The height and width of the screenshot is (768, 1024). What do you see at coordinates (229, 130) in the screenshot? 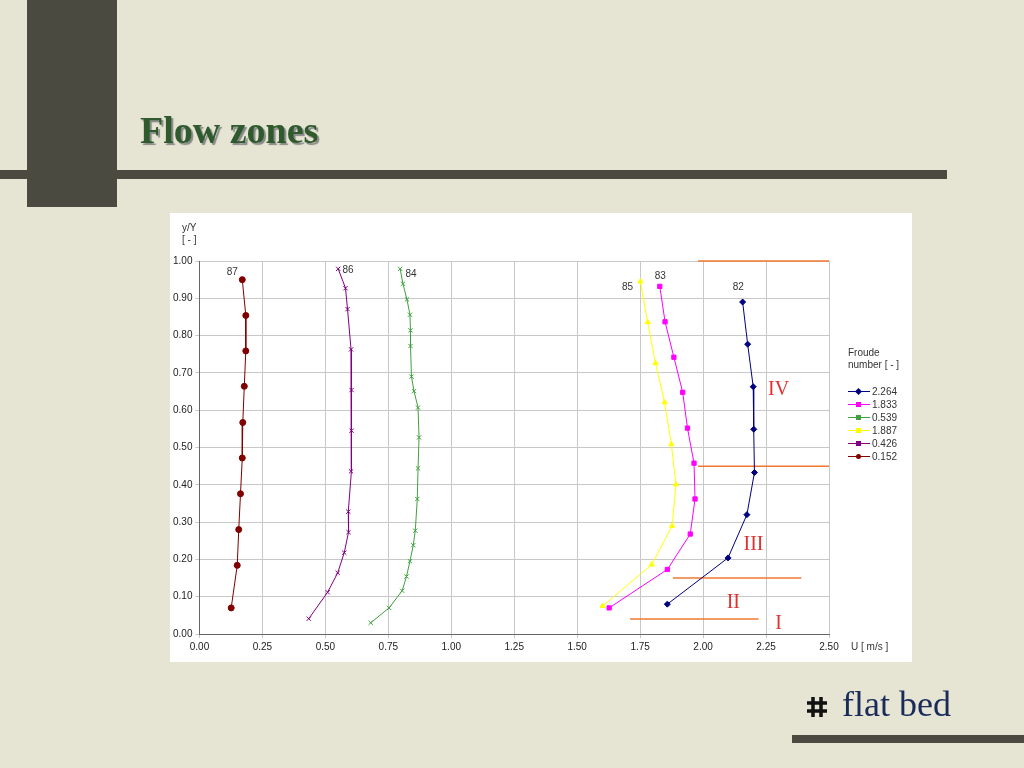
I see `chart-title: Flow zones` at bounding box center [229, 130].